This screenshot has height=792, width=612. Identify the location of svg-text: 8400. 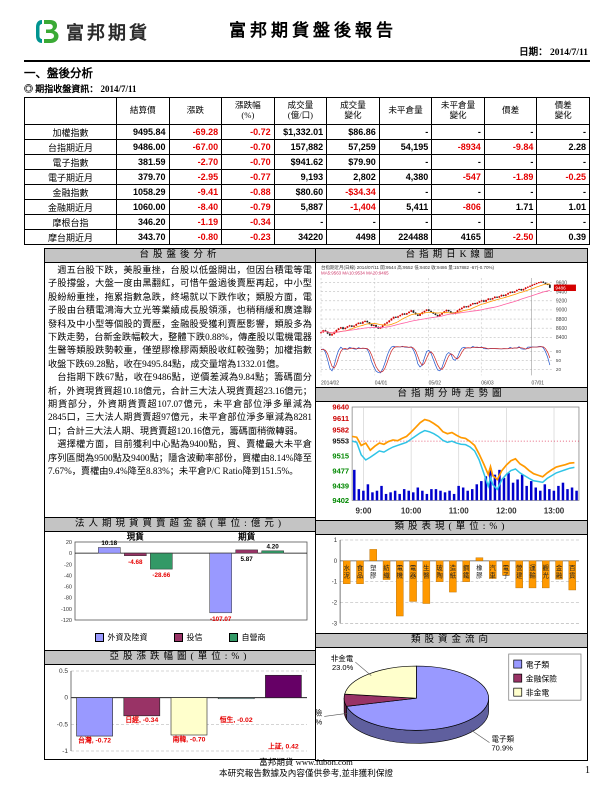
(561, 338).